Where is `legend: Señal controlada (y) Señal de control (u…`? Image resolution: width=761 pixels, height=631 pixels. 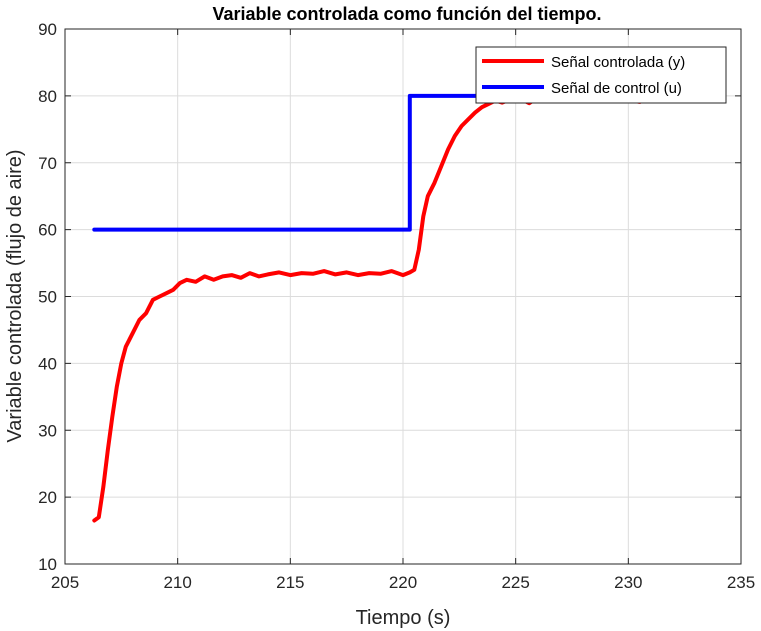 legend: Señal controlada (y) Señal de control (u… is located at coordinates (601, 75).